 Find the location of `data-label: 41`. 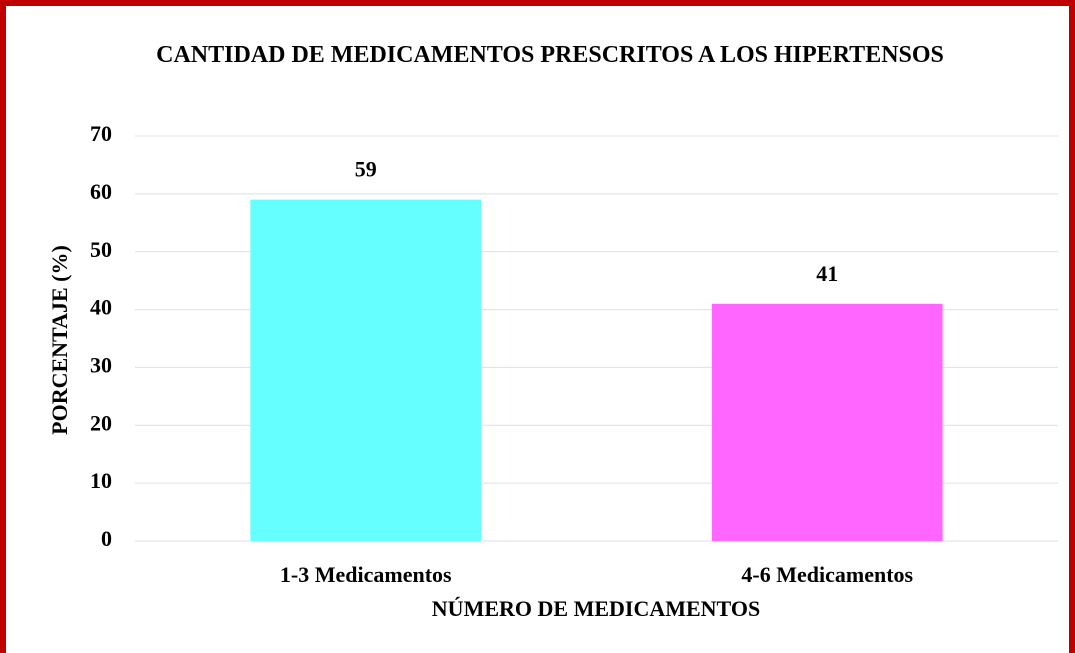

data-label: 41 is located at coordinates (827, 273).